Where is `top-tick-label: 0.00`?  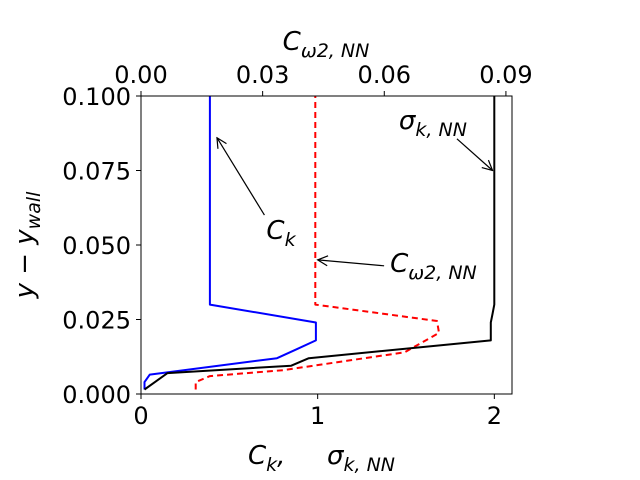 top-tick-label: 0.00 is located at coordinates (140, 75).